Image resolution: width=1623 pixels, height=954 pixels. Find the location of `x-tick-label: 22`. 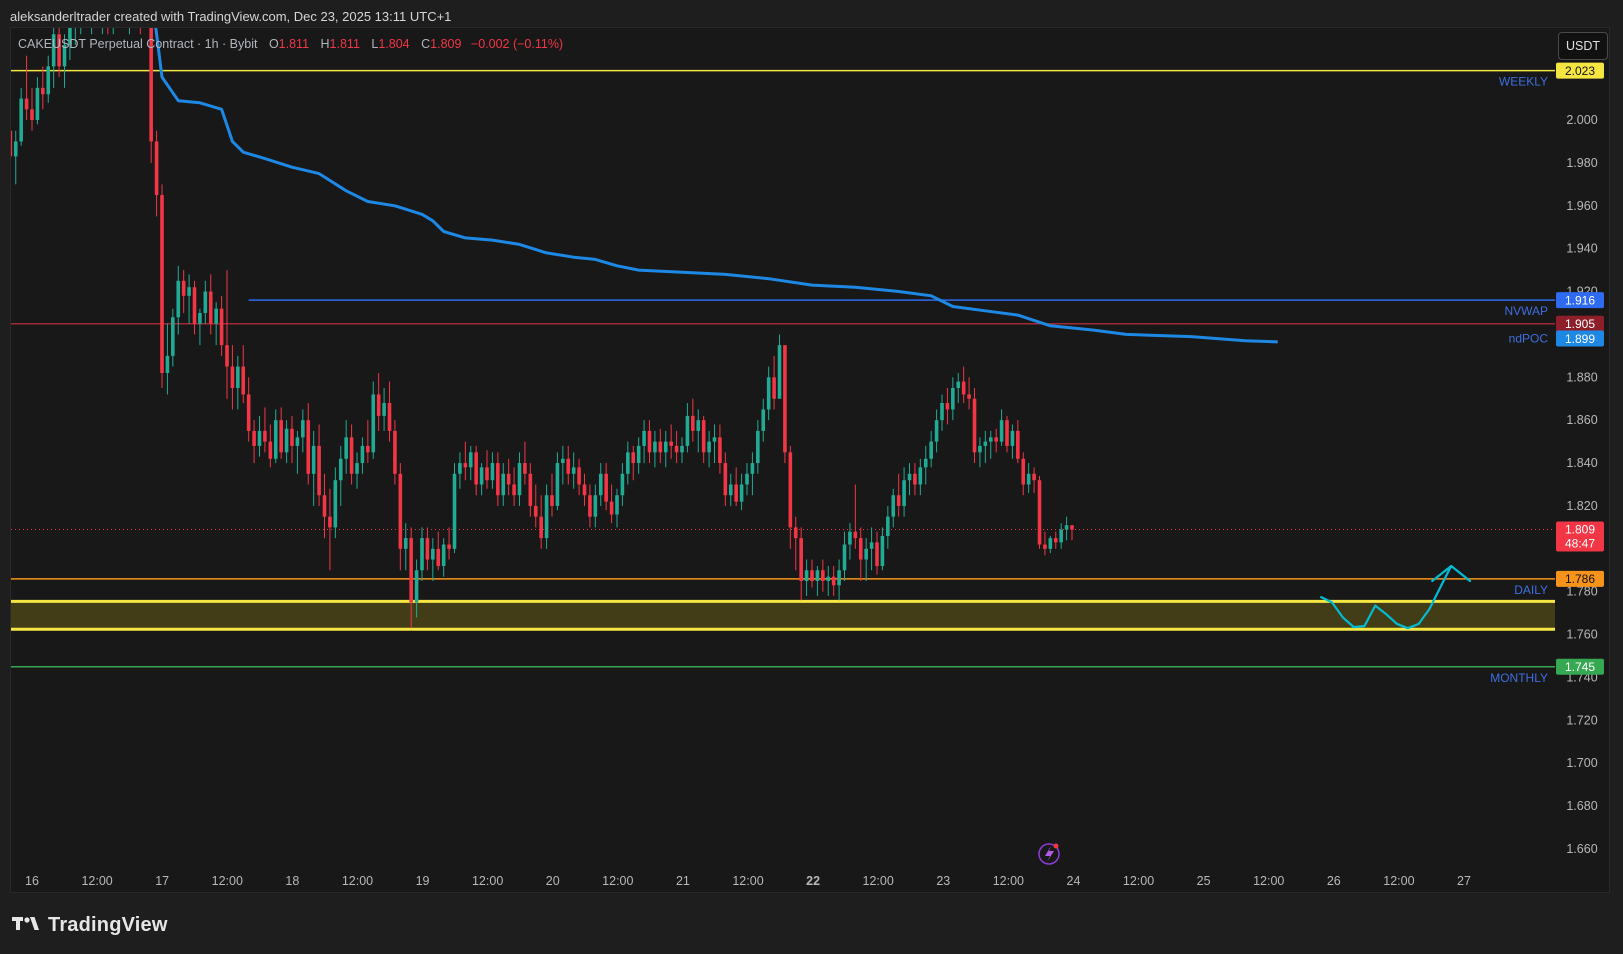

x-tick-label: 22 is located at coordinates (813, 881).